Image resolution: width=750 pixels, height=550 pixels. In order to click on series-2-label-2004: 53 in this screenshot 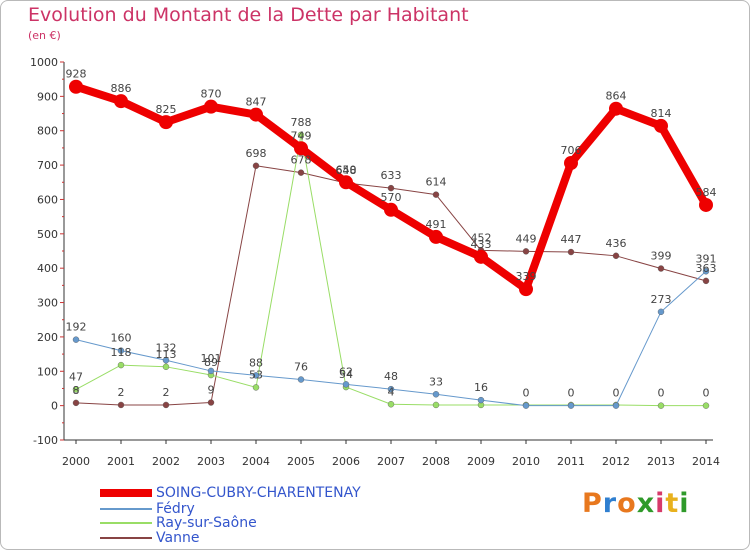, I will do `click(256, 374)`.